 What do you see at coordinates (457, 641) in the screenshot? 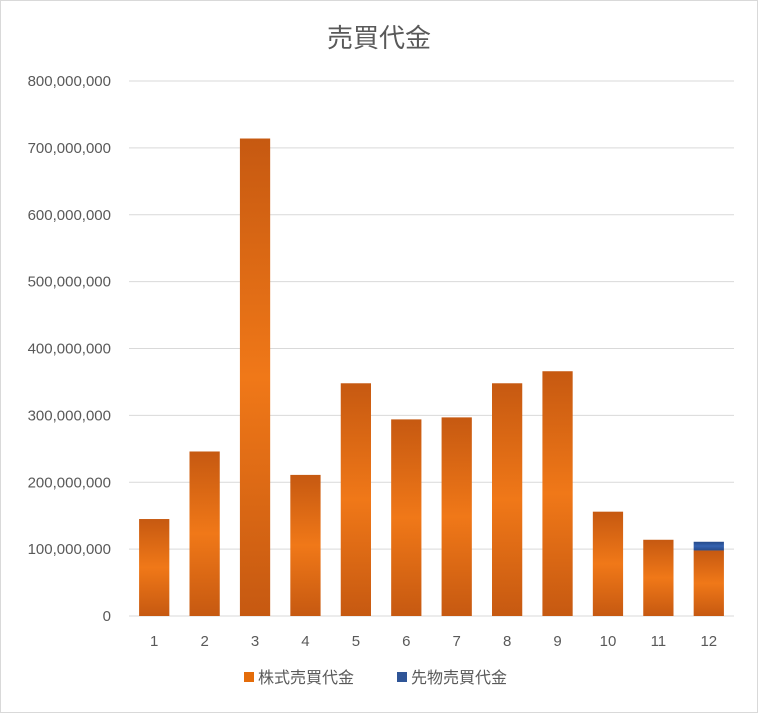
I see `x-tick-label: 7` at bounding box center [457, 641].